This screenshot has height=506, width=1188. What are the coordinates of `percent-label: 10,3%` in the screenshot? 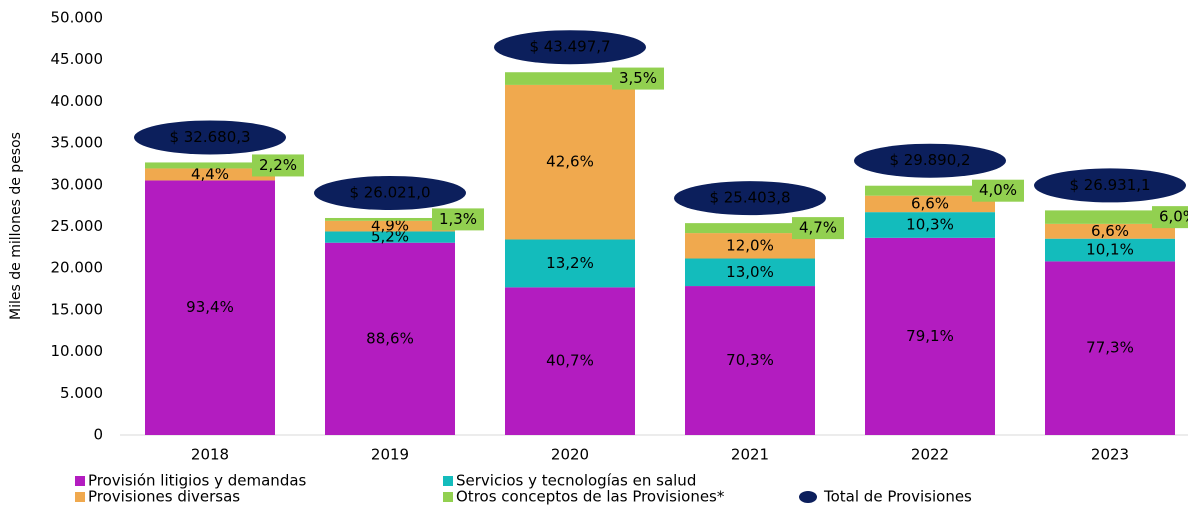 It's located at (930, 224).